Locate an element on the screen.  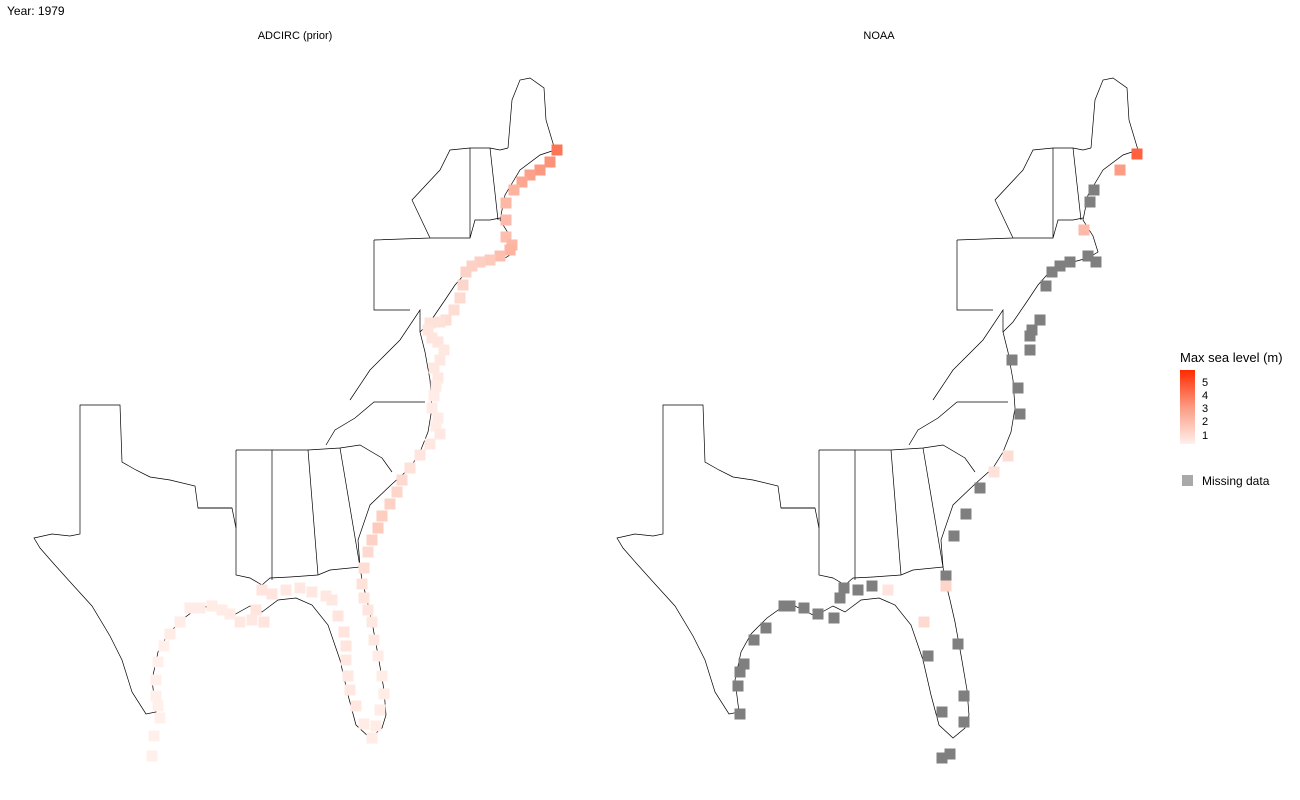
page-title: Year: 1979 is located at coordinates (36, 11).